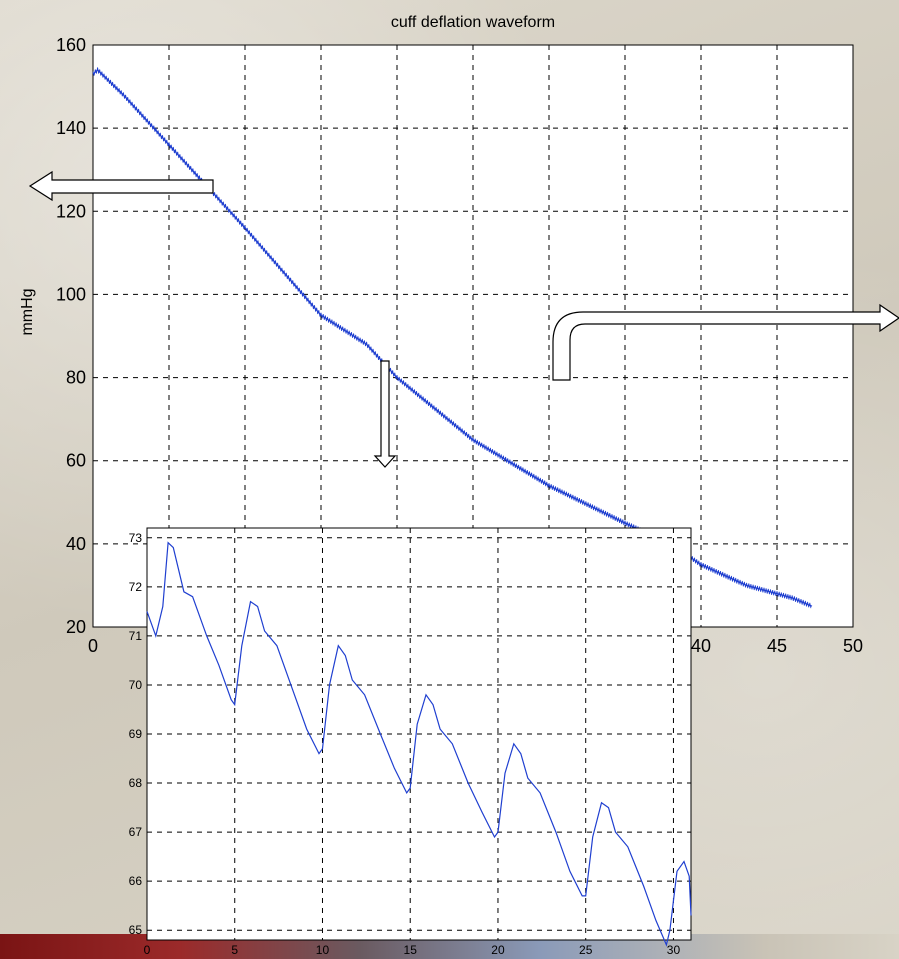 This screenshot has height=959, width=899. Describe the element at coordinates (674, 950) in the screenshot. I see `inset-x-tick-label: 30` at that location.